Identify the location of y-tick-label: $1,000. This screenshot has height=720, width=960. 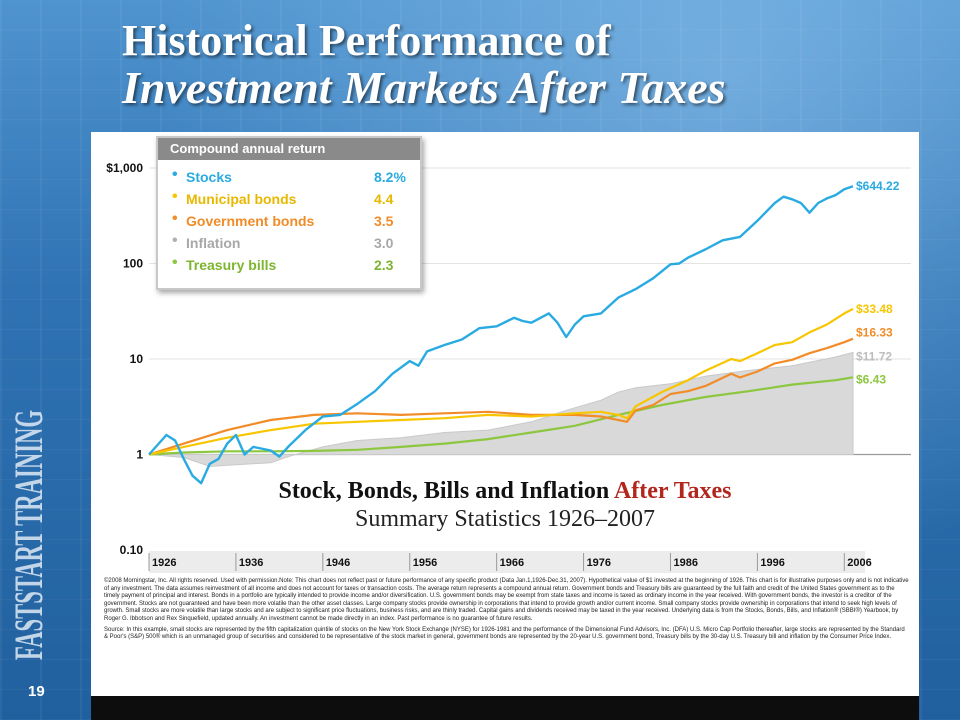
(124, 168).